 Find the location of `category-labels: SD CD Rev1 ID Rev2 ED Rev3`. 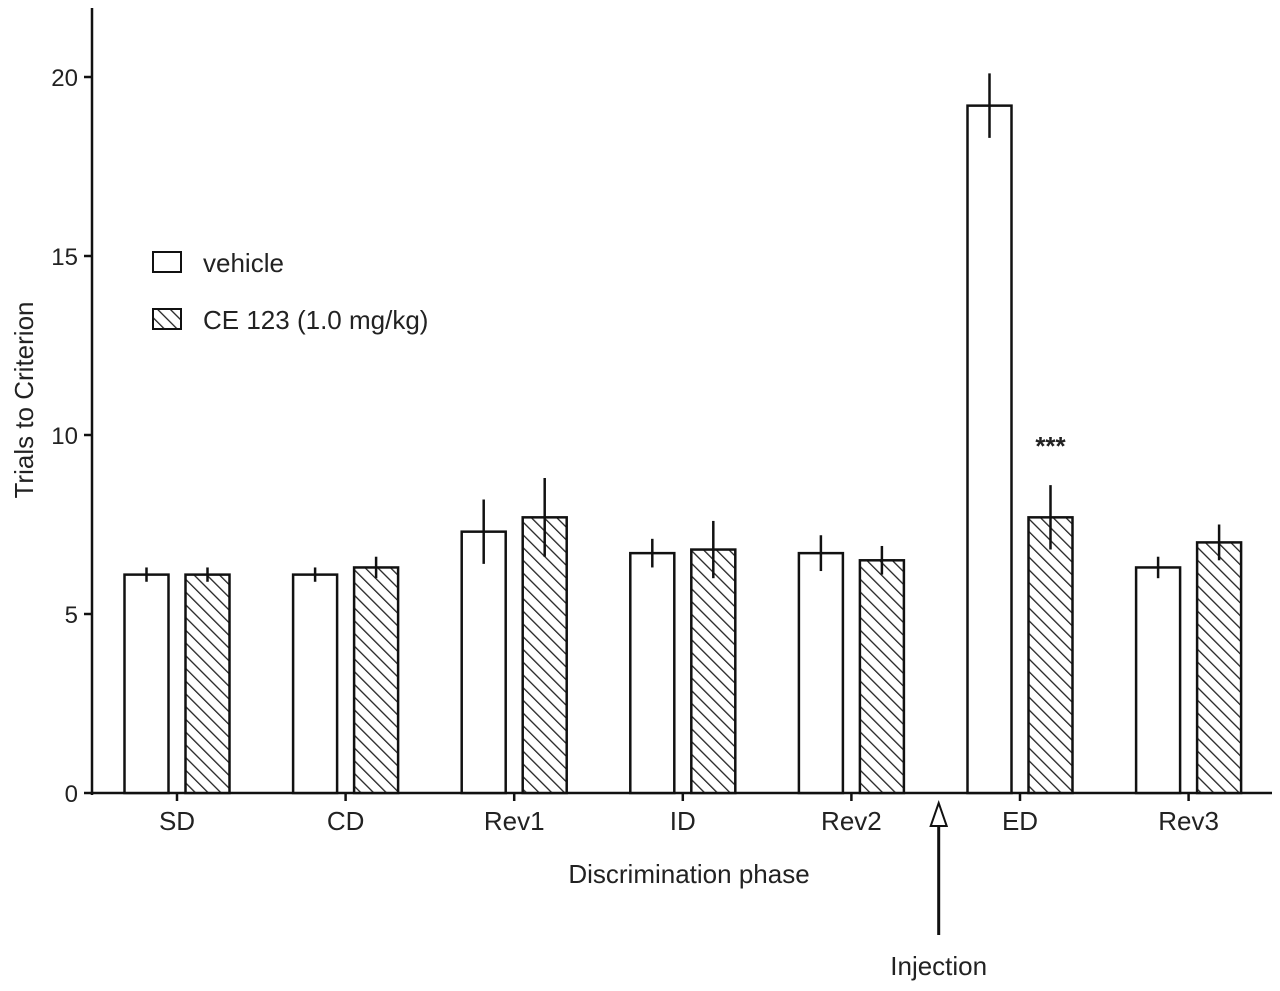

category-labels: SD CD Rev1 ID Rev2 ED Rev3 is located at coordinates (689, 814).